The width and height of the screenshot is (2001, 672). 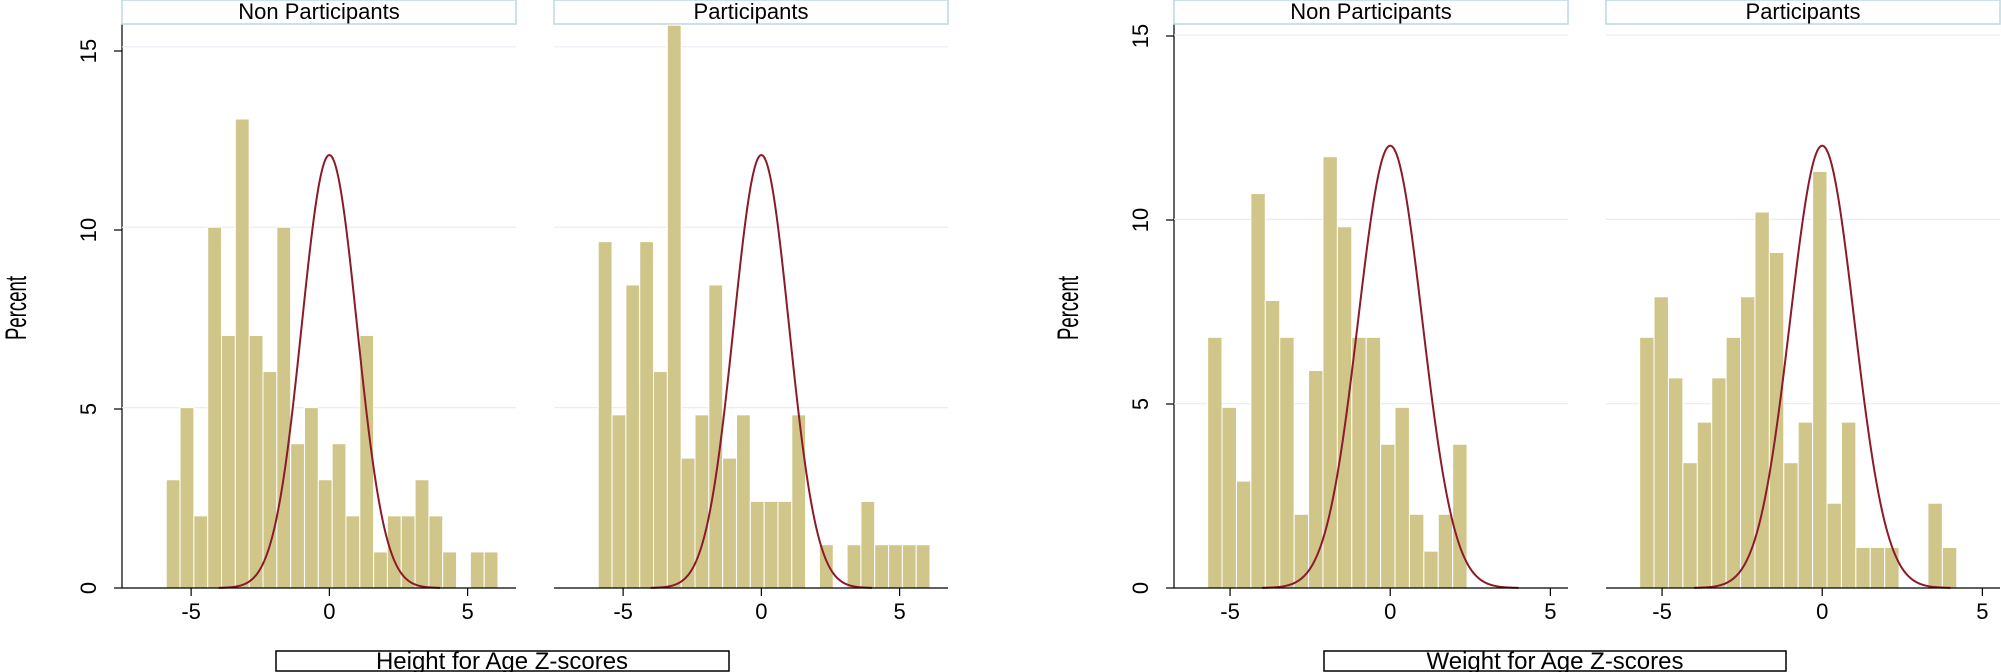 What do you see at coordinates (1069, 308) in the screenshot?
I see `weight-y-axis-label: Percent` at bounding box center [1069, 308].